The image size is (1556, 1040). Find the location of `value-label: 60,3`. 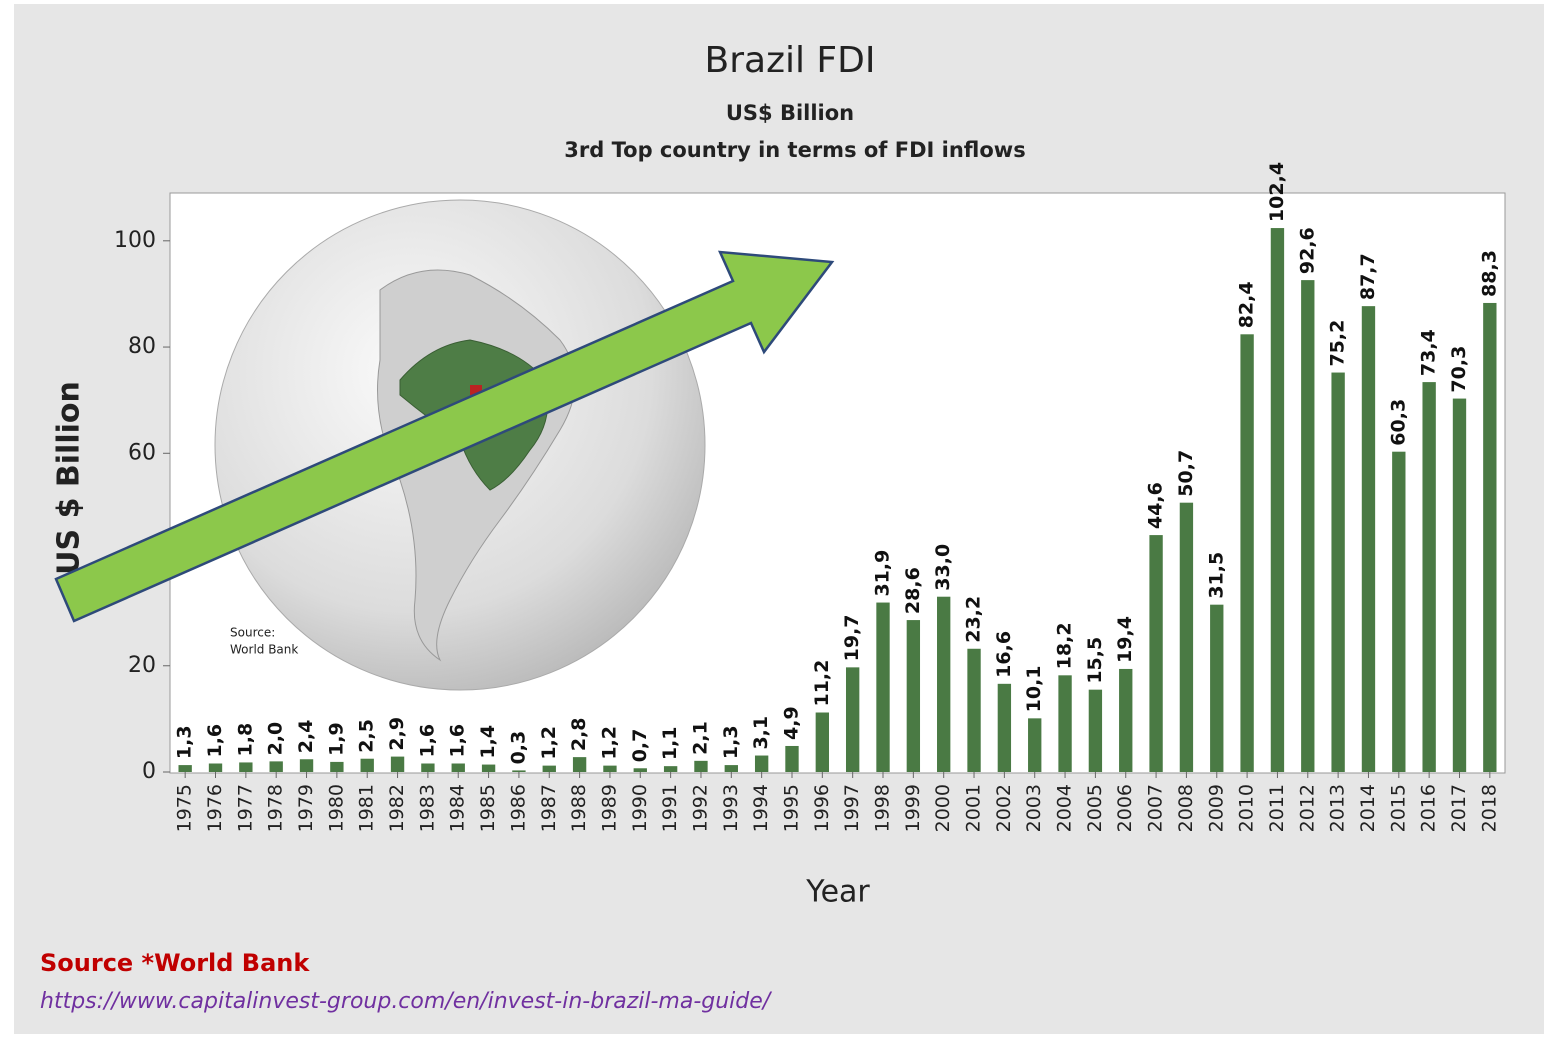

value-label: 60,3 is located at coordinates (1398, 422).